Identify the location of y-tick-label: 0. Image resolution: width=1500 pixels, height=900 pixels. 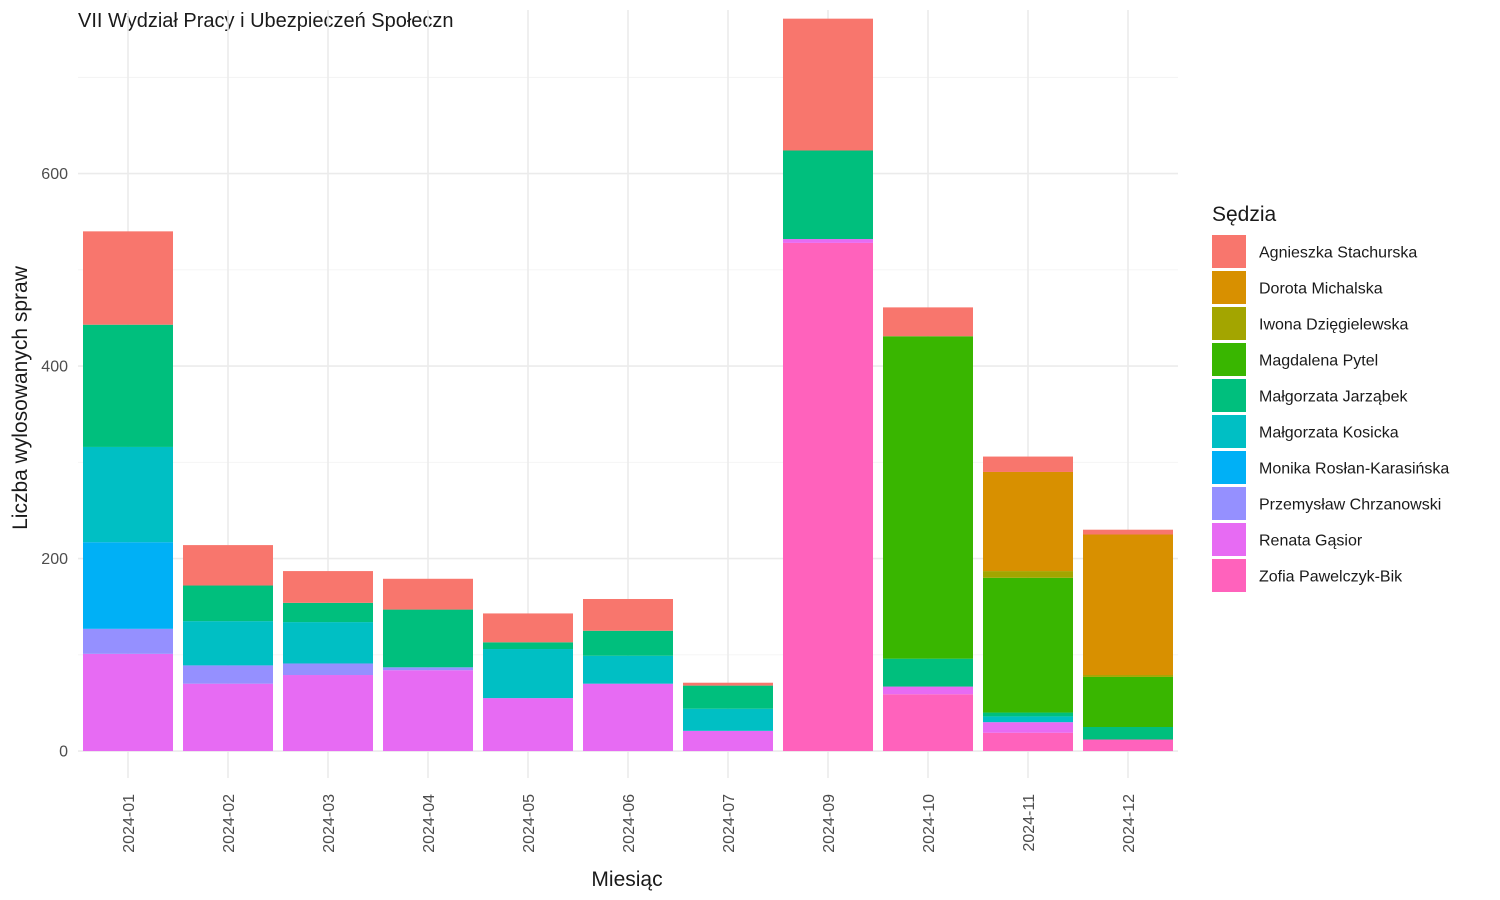
(63, 752).